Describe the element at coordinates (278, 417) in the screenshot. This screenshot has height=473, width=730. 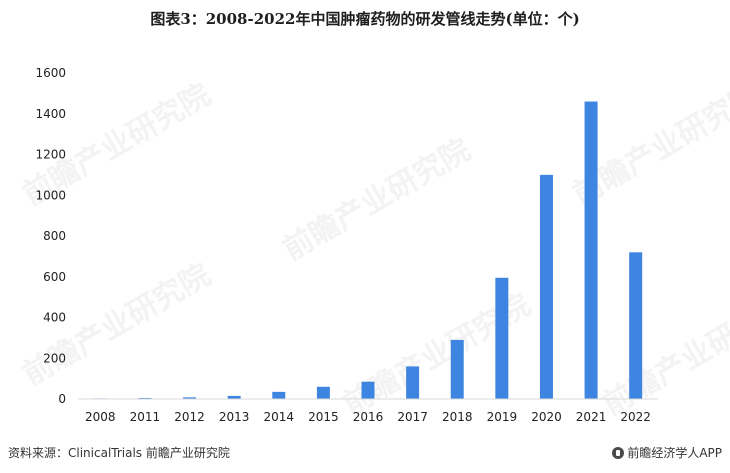
I see `x-tick-label: 2014` at that location.